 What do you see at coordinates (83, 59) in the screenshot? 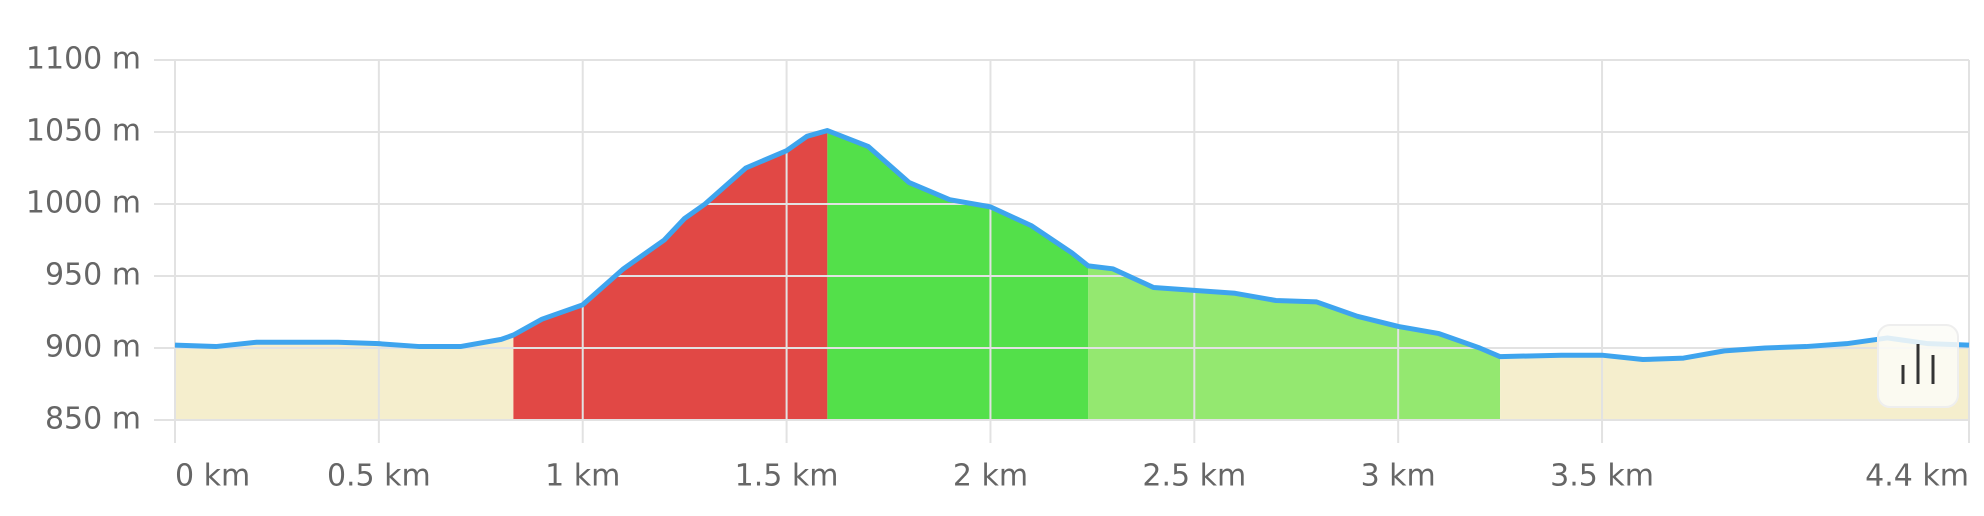
I see `y-tick-label: 1100 m` at bounding box center [83, 59].